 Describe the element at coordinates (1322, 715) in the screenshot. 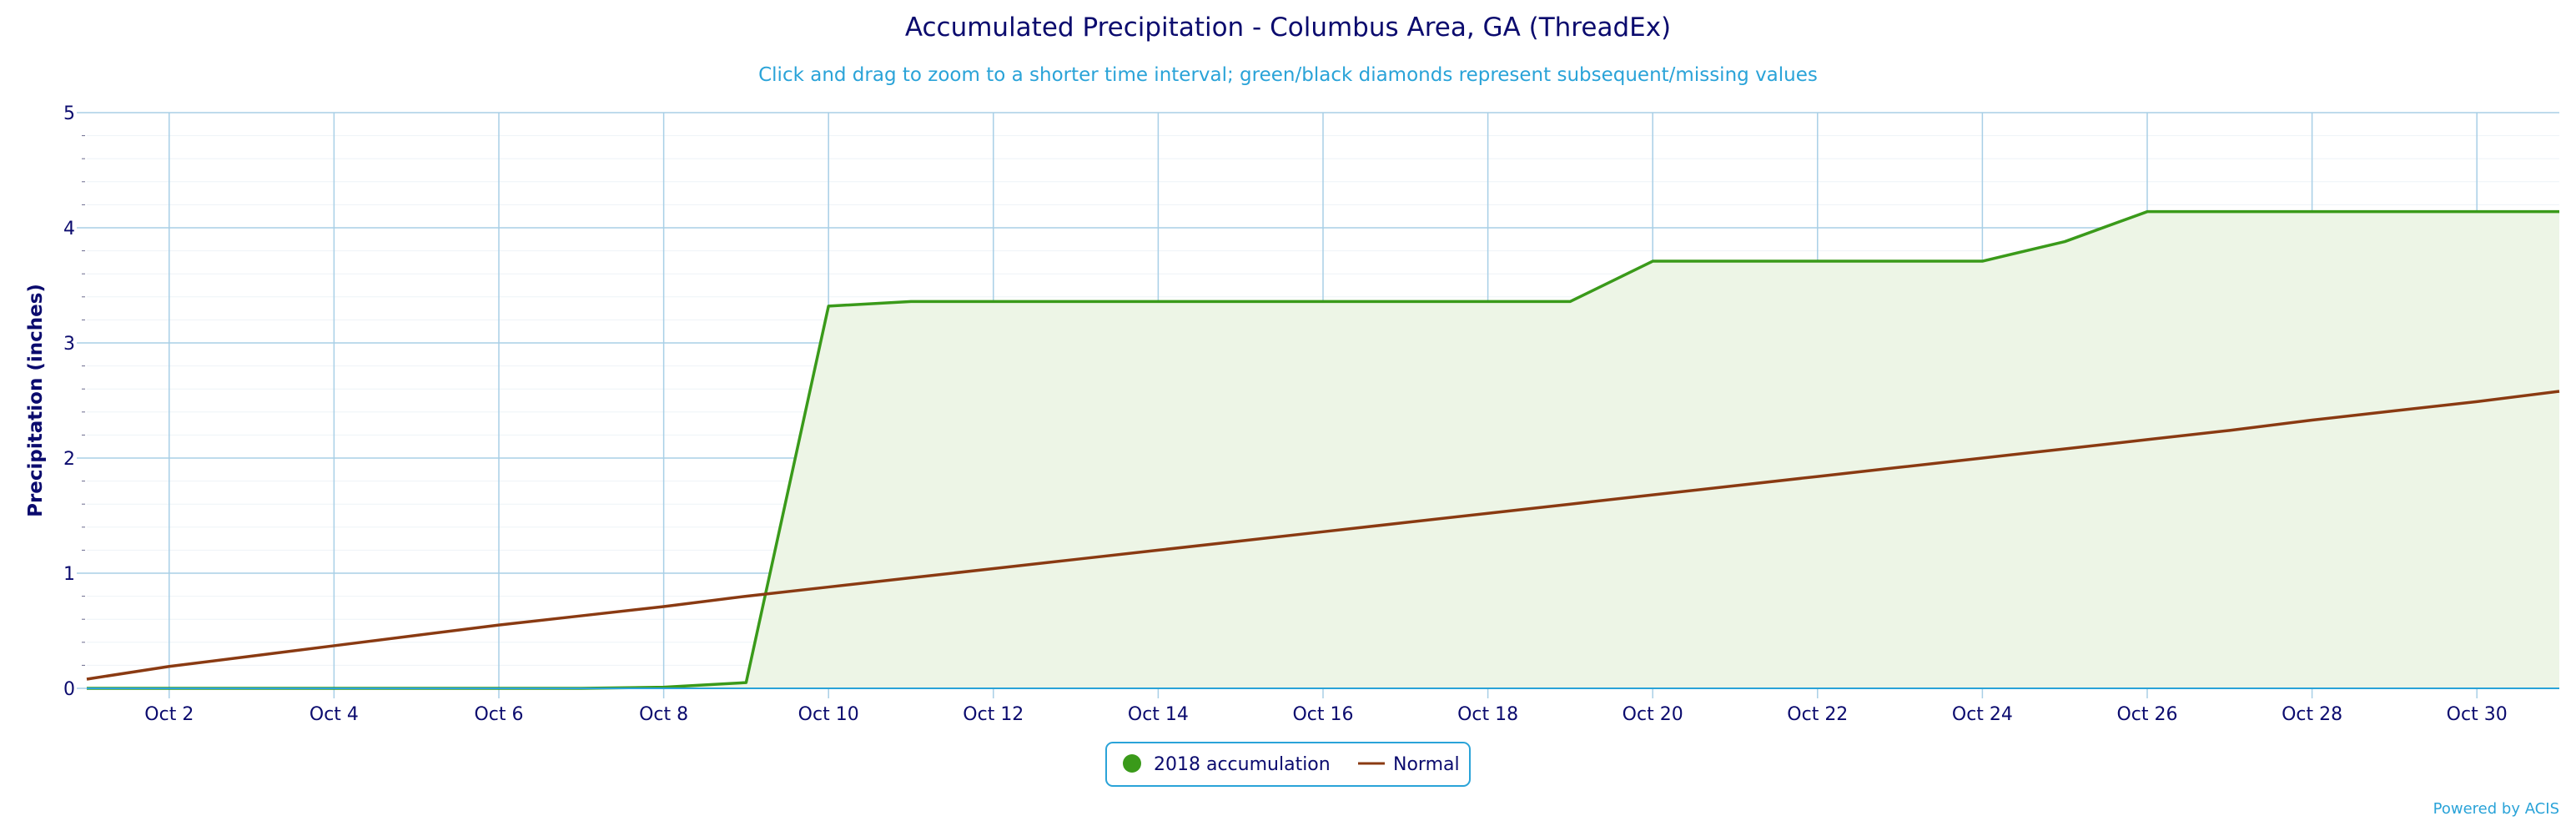

I see `x-tick-label: Oct 16` at that location.